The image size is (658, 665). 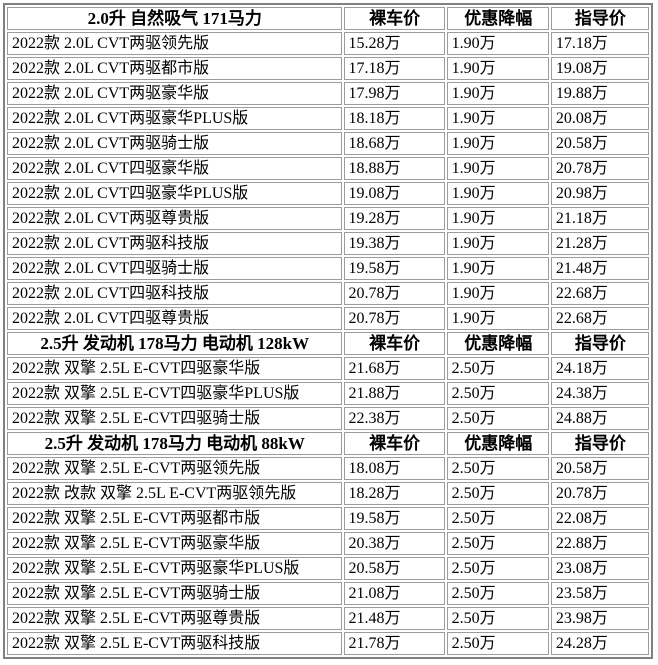 I want to click on model-name-cell: 2022款 双擎 2.5L E-CVT两驱尊贵版, so click(x=174, y=618).